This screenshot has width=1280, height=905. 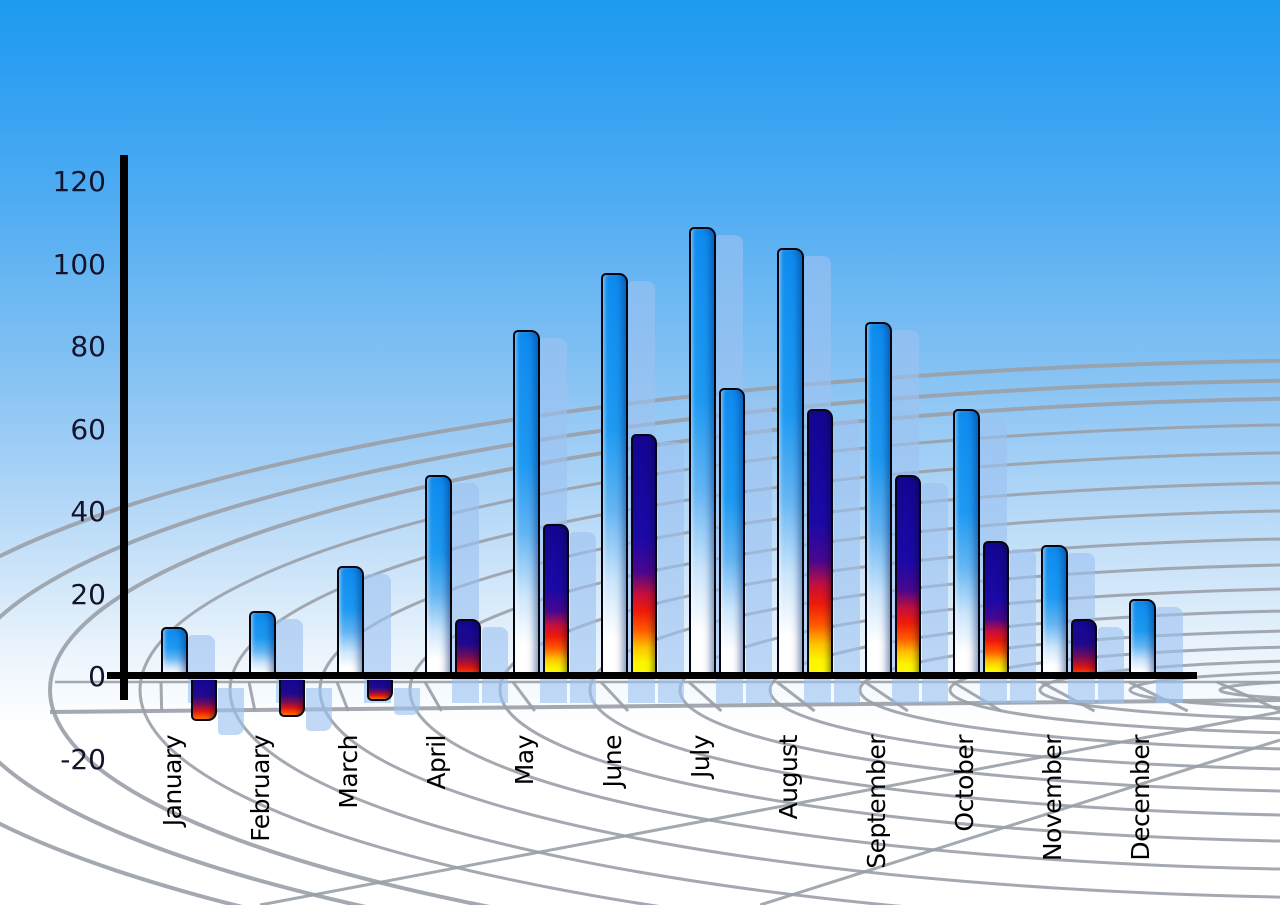 I want to click on bar-september-secondary, so click(x=908, y=577).